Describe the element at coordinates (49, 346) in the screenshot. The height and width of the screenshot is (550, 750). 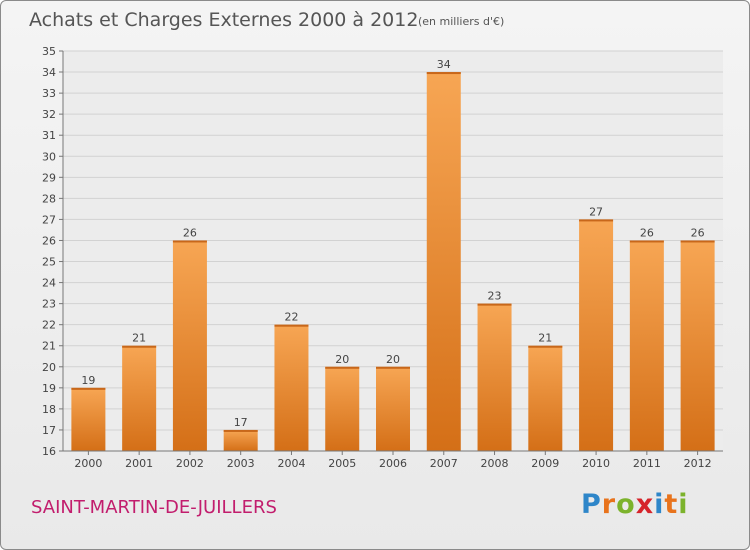
I see `y-tick-label: 21` at that location.